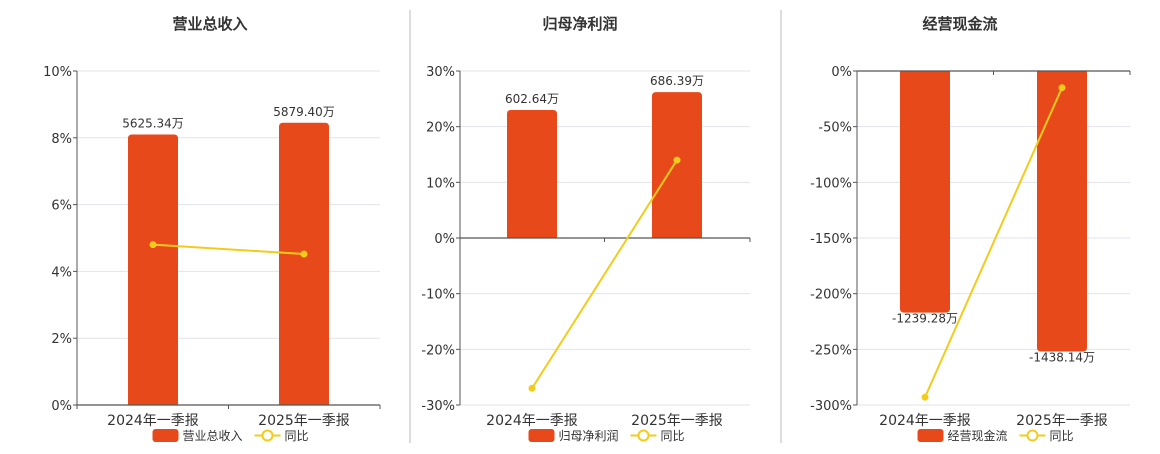  Describe the element at coordinates (978, 435) in the screenshot. I see `legend-bar-label: 经营现金流` at that location.